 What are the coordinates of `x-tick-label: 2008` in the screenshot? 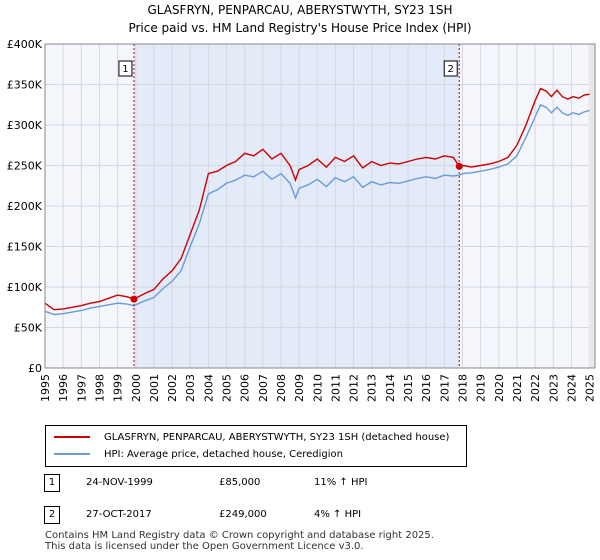 It's located at (281, 388).